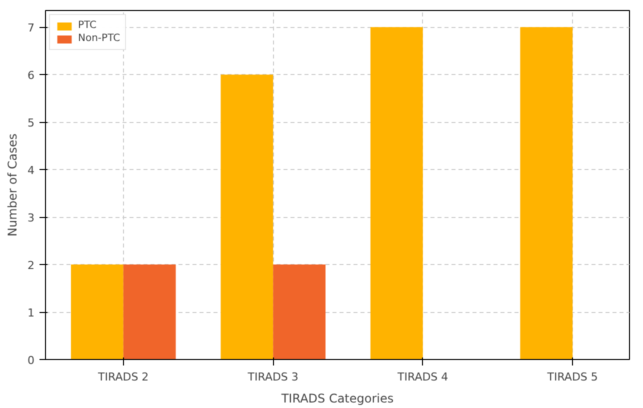 The width and height of the screenshot is (643, 408). What do you see at coordinates (13, 185) in the screenshot?
I see `y-axis-title: Number of Cases` at bounding box center [13, 185].